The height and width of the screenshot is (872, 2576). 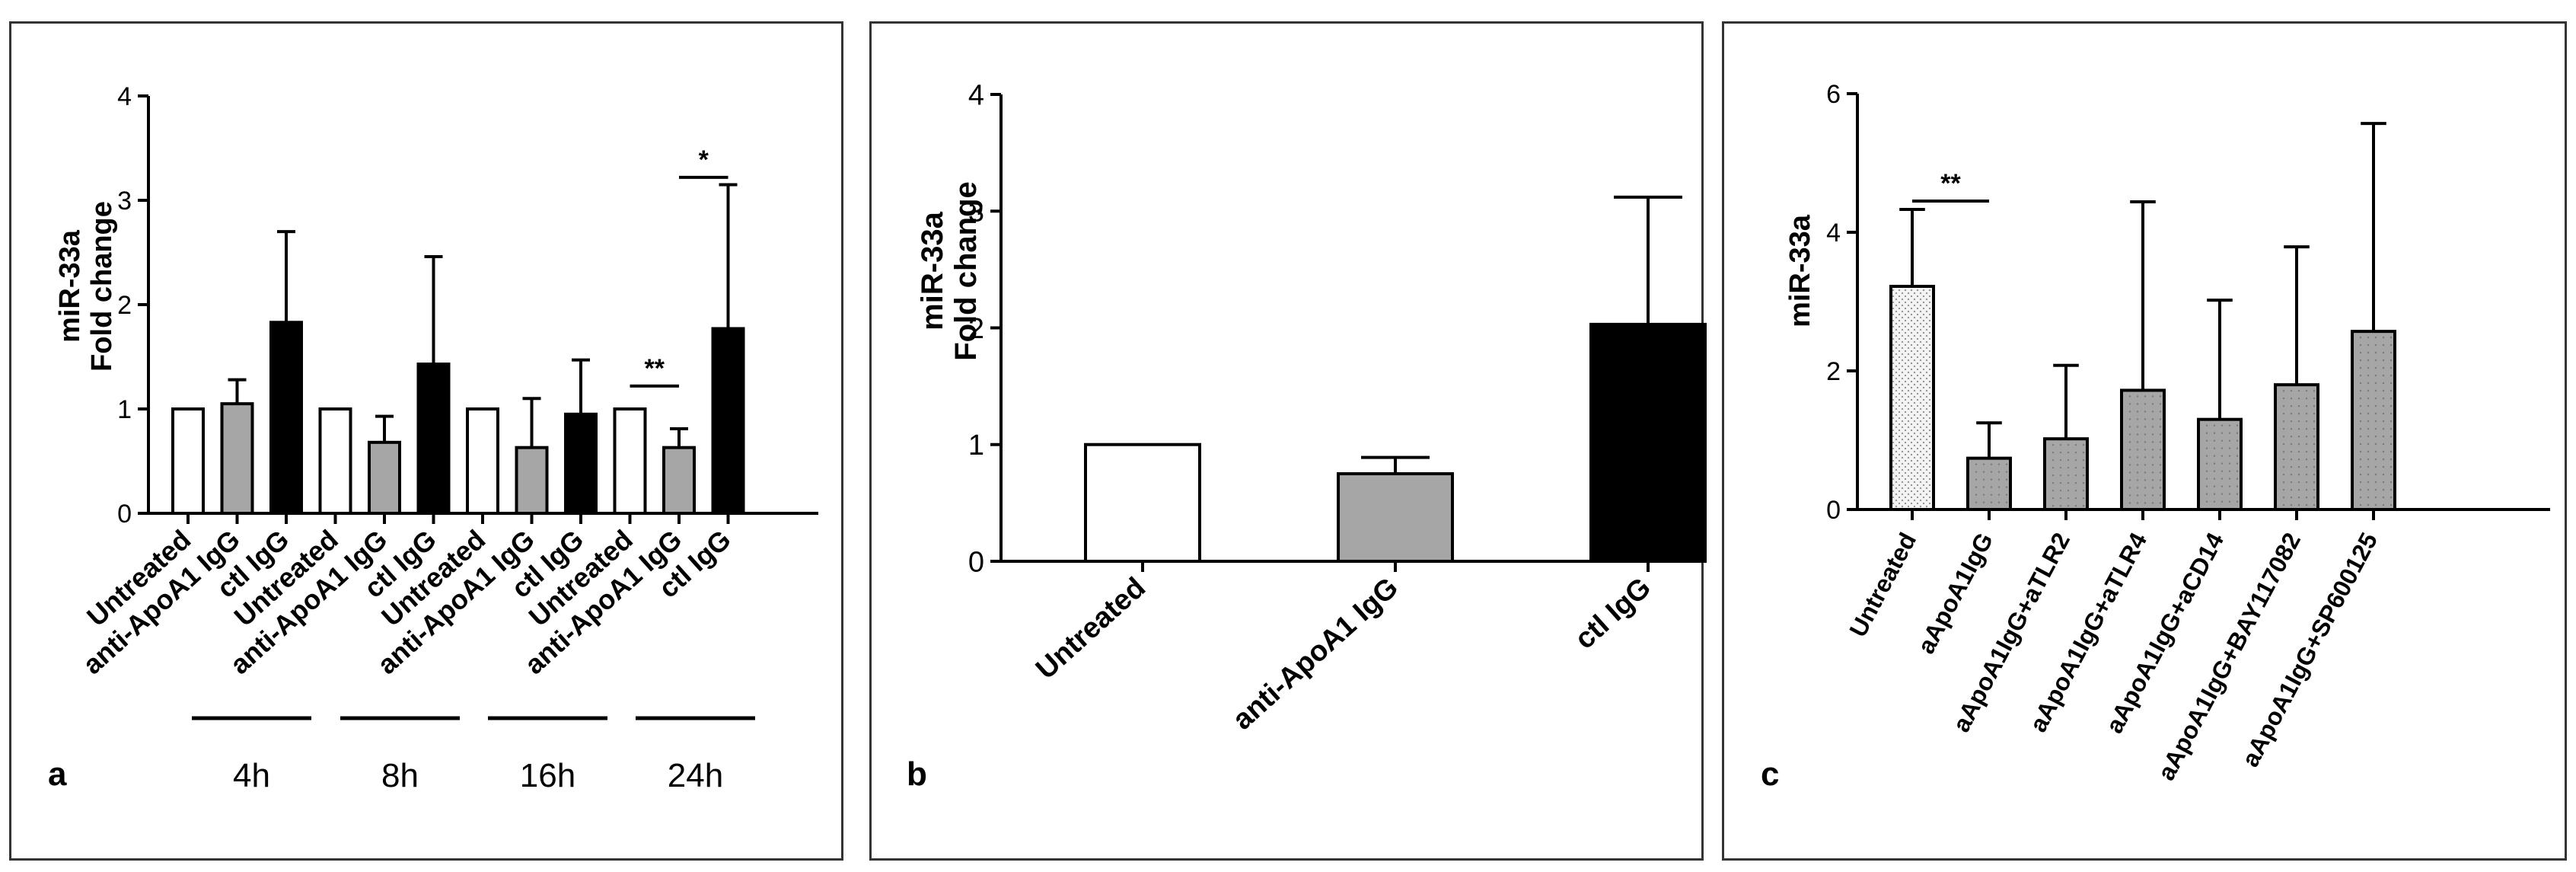 I want to click on category-label: aApoA1IgG+SP600125, so click(x=2309, y=649).